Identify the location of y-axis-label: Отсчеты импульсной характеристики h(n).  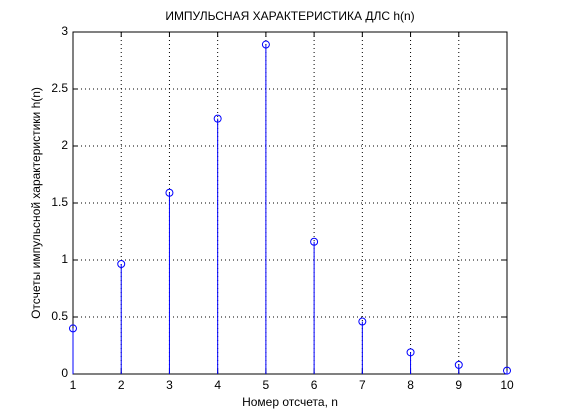
(36, 203).